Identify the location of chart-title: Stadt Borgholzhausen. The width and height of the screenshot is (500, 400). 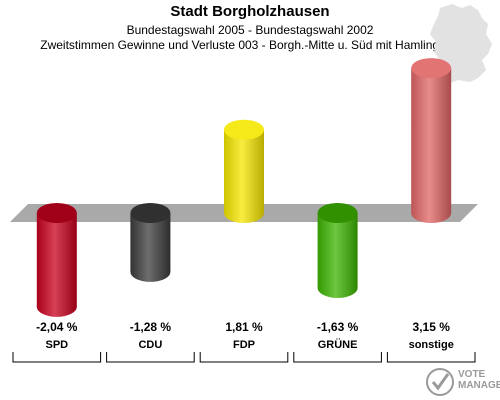
(250, 11).